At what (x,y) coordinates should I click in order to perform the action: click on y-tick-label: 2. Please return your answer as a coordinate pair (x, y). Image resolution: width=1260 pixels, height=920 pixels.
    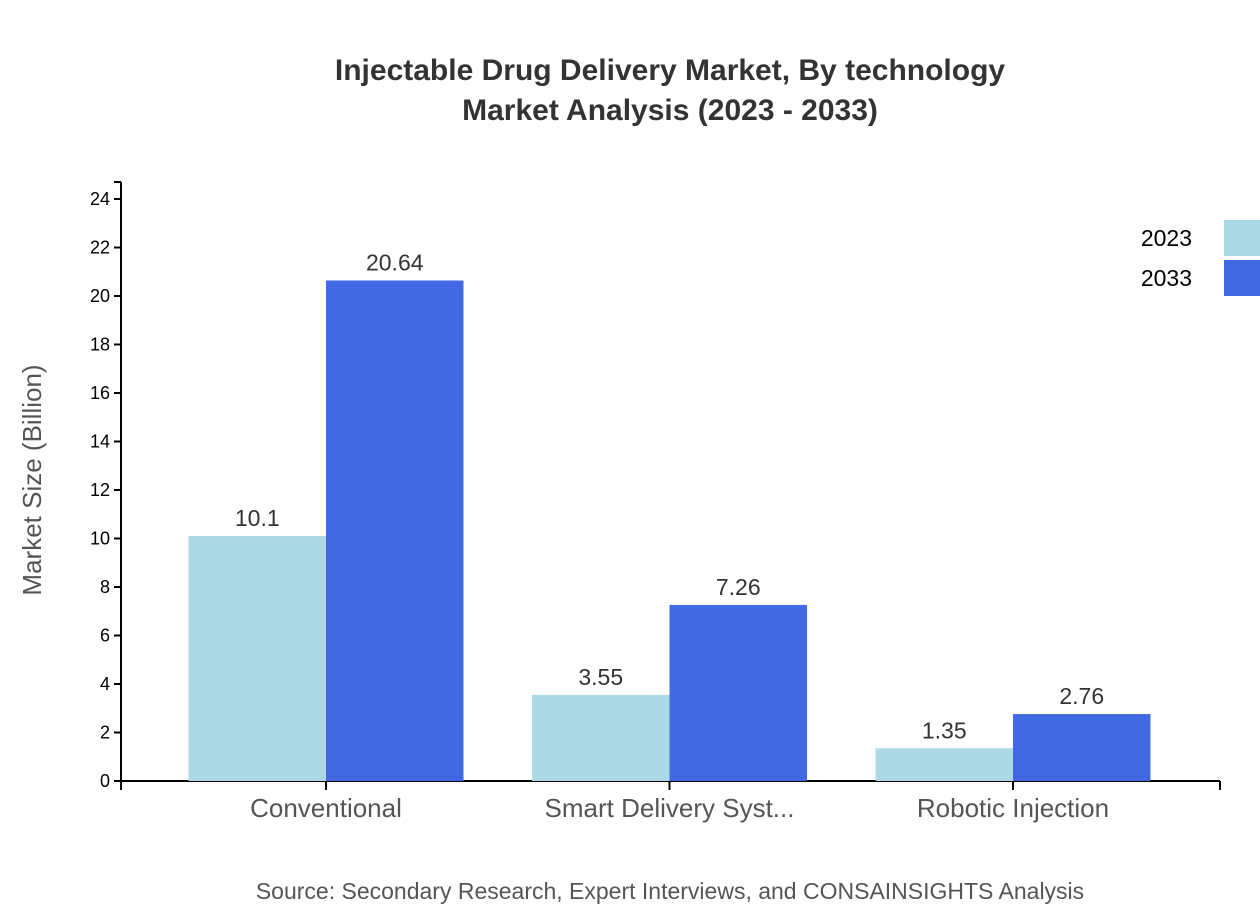
    Looking at the image, I should click on (105, 733).